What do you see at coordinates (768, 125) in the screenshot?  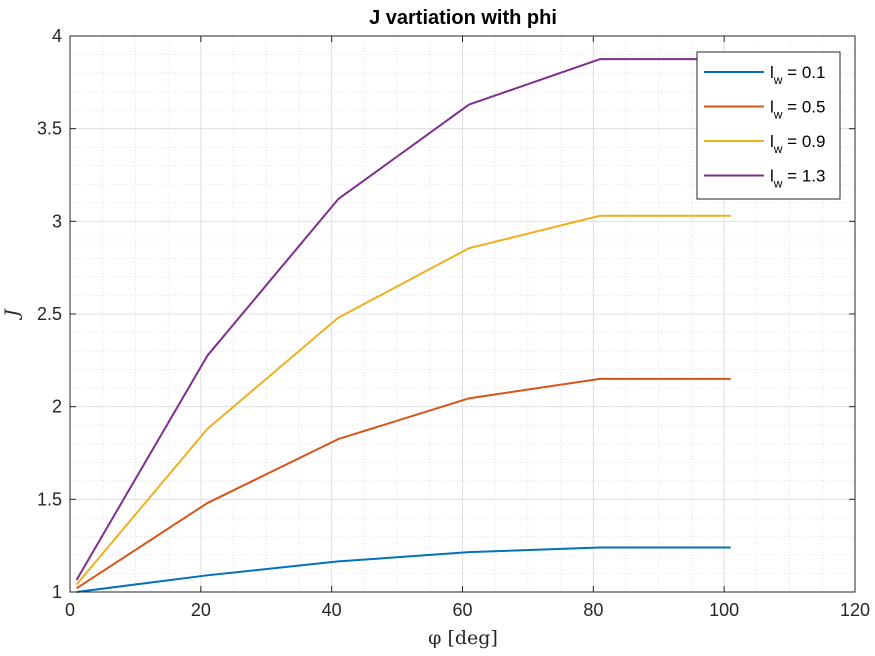 I see `legend: lw = 0.1 lw = 0.5 lw = 0.9 lw = 1.3` at bounding box center [768, 125].